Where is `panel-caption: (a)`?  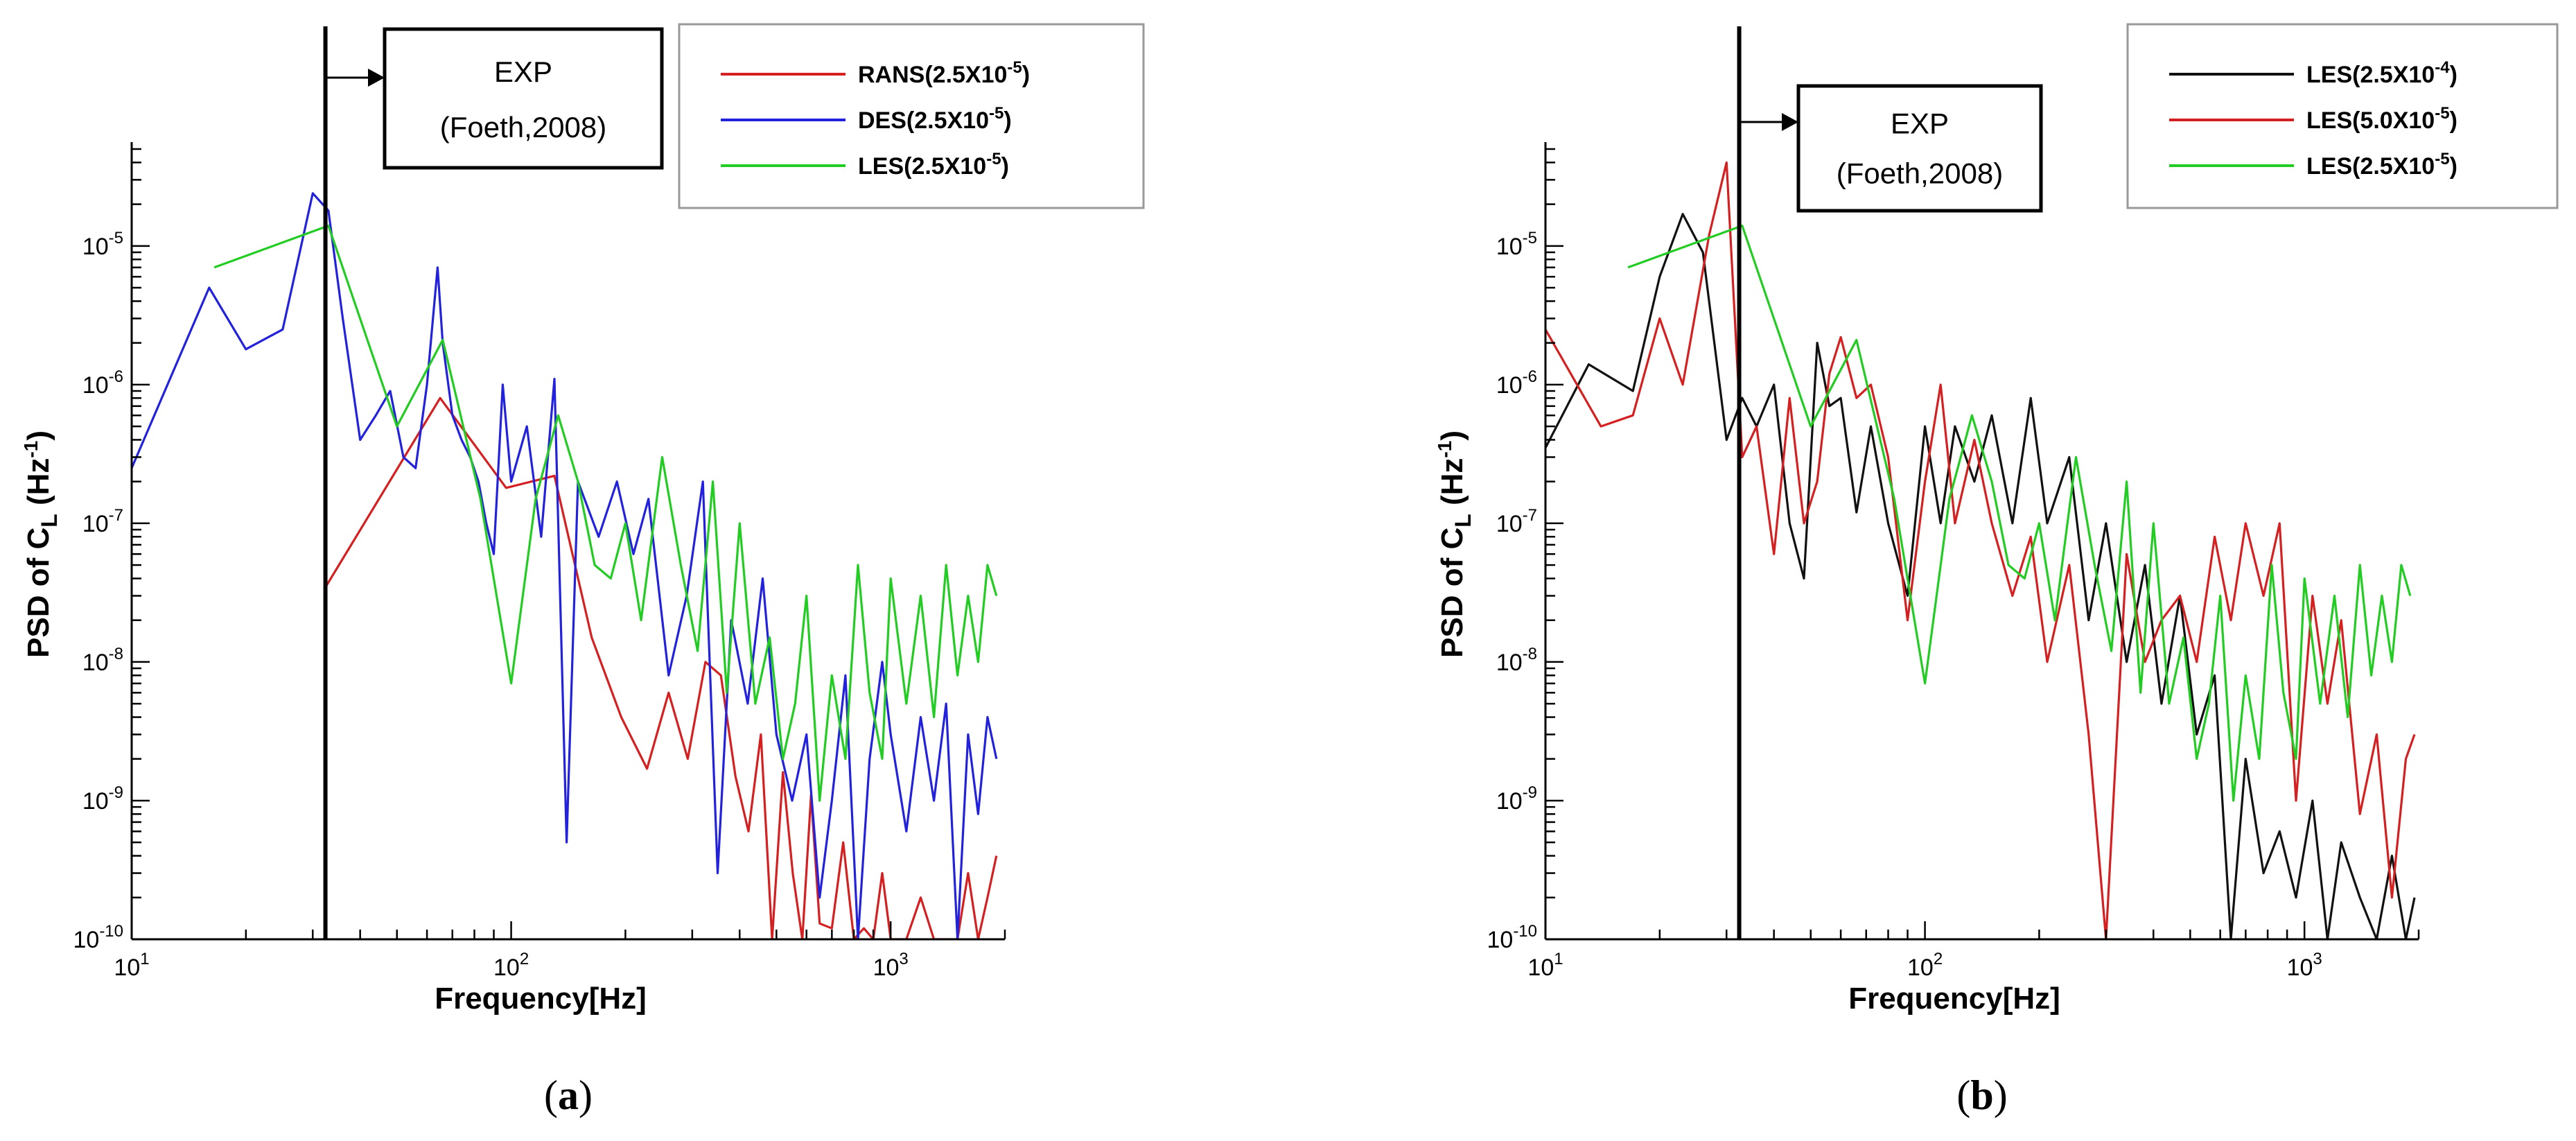 panel-caption: (a) is located at coordinates (568, 1095).